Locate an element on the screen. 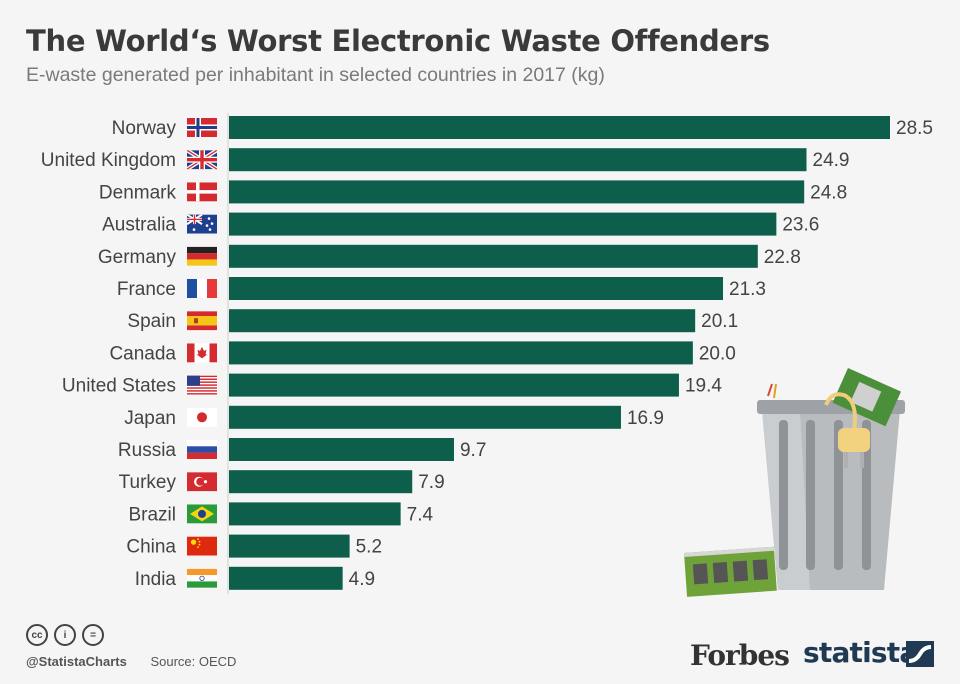 The width and height of the screenshot is (960, 684). trash-can-illustration is located at coordinates (794, 482).